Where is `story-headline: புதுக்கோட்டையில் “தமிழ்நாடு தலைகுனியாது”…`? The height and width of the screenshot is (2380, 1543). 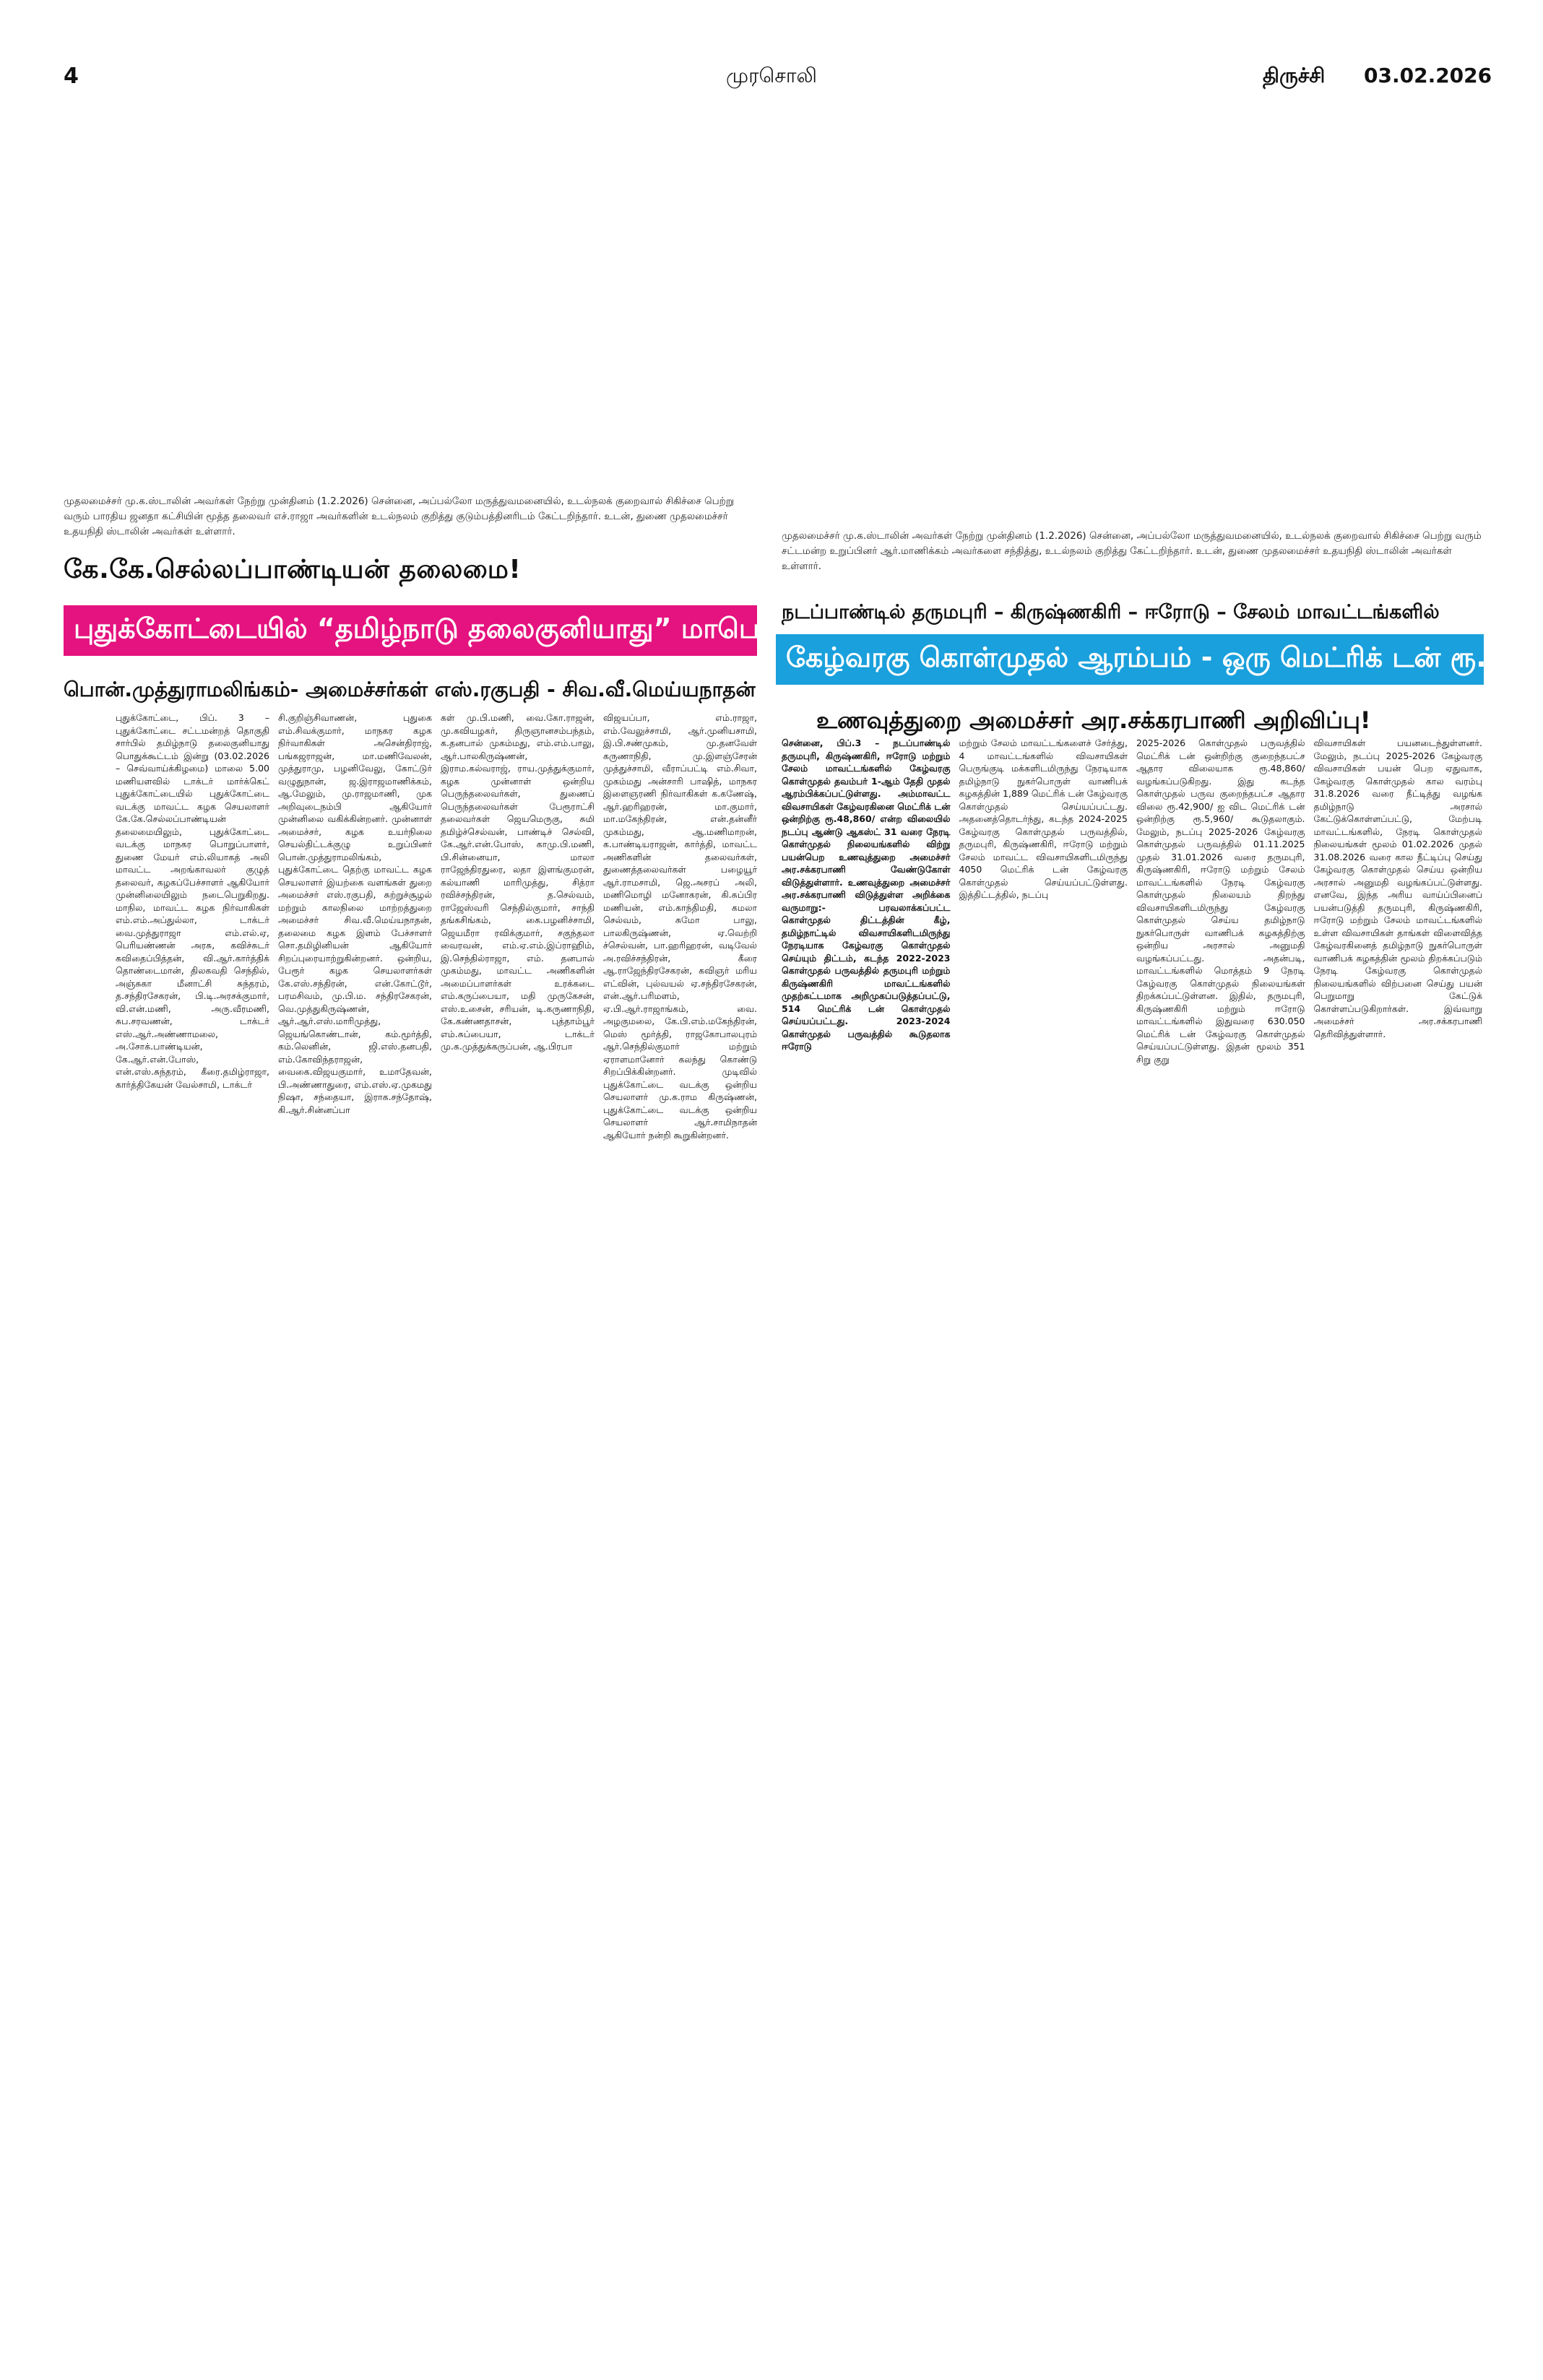 story-headline: புதுக்கோட்டையில் “தமிழ்நாடு தலைகுனியாது”… is located at coordinates (410, 630).